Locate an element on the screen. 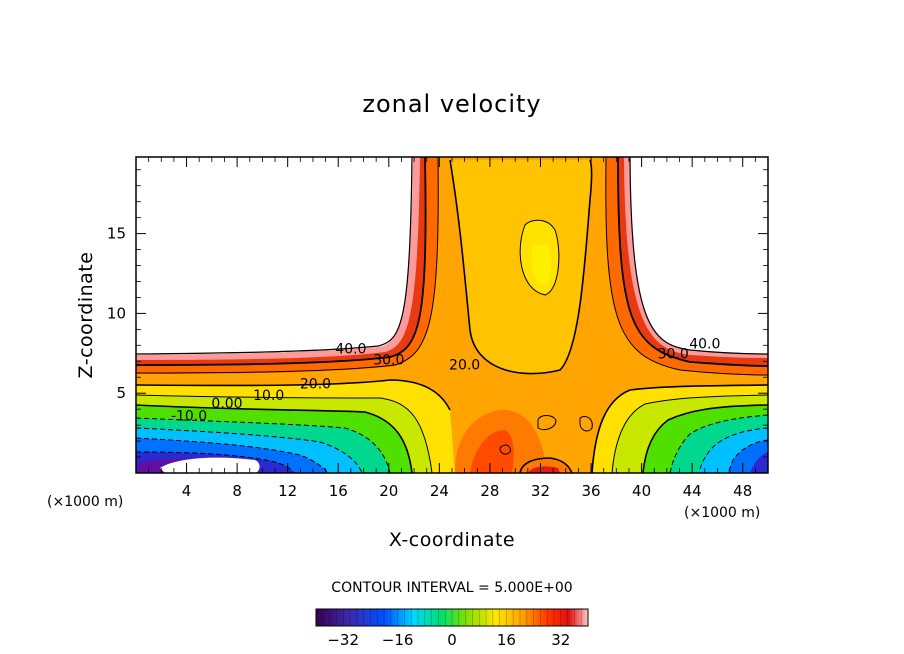 This screenshot has width=904, height=654. colorbar-gradient is located at coordinates (452, 617).